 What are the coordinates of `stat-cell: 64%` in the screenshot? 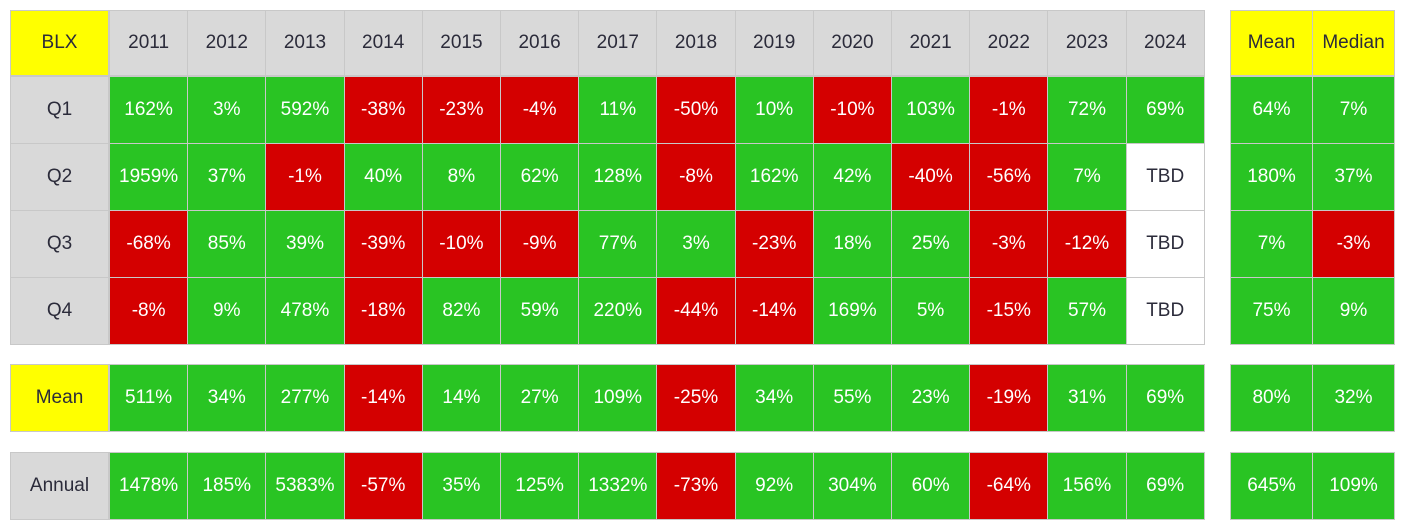 It's located at (1271, 110).